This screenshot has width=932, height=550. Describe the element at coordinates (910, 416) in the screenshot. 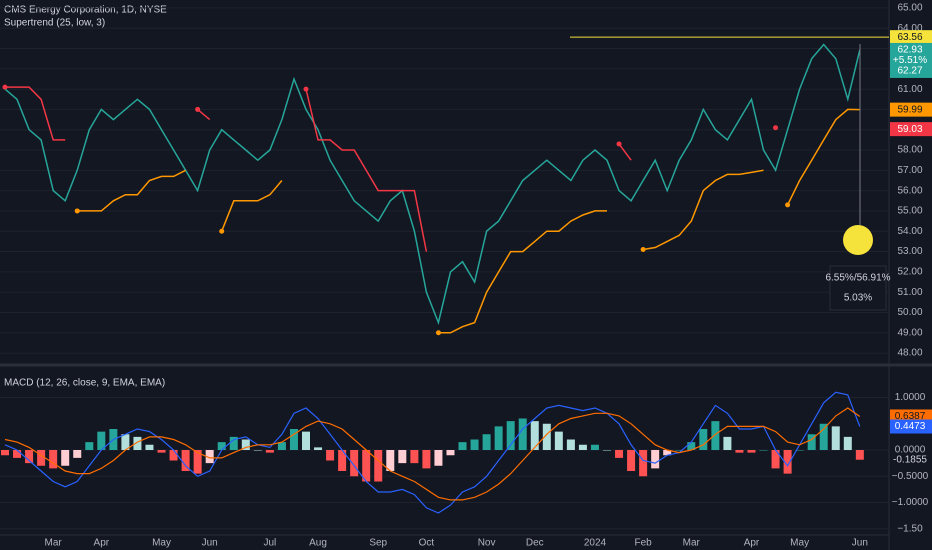

I see `value-label: 0.6387` at that location.